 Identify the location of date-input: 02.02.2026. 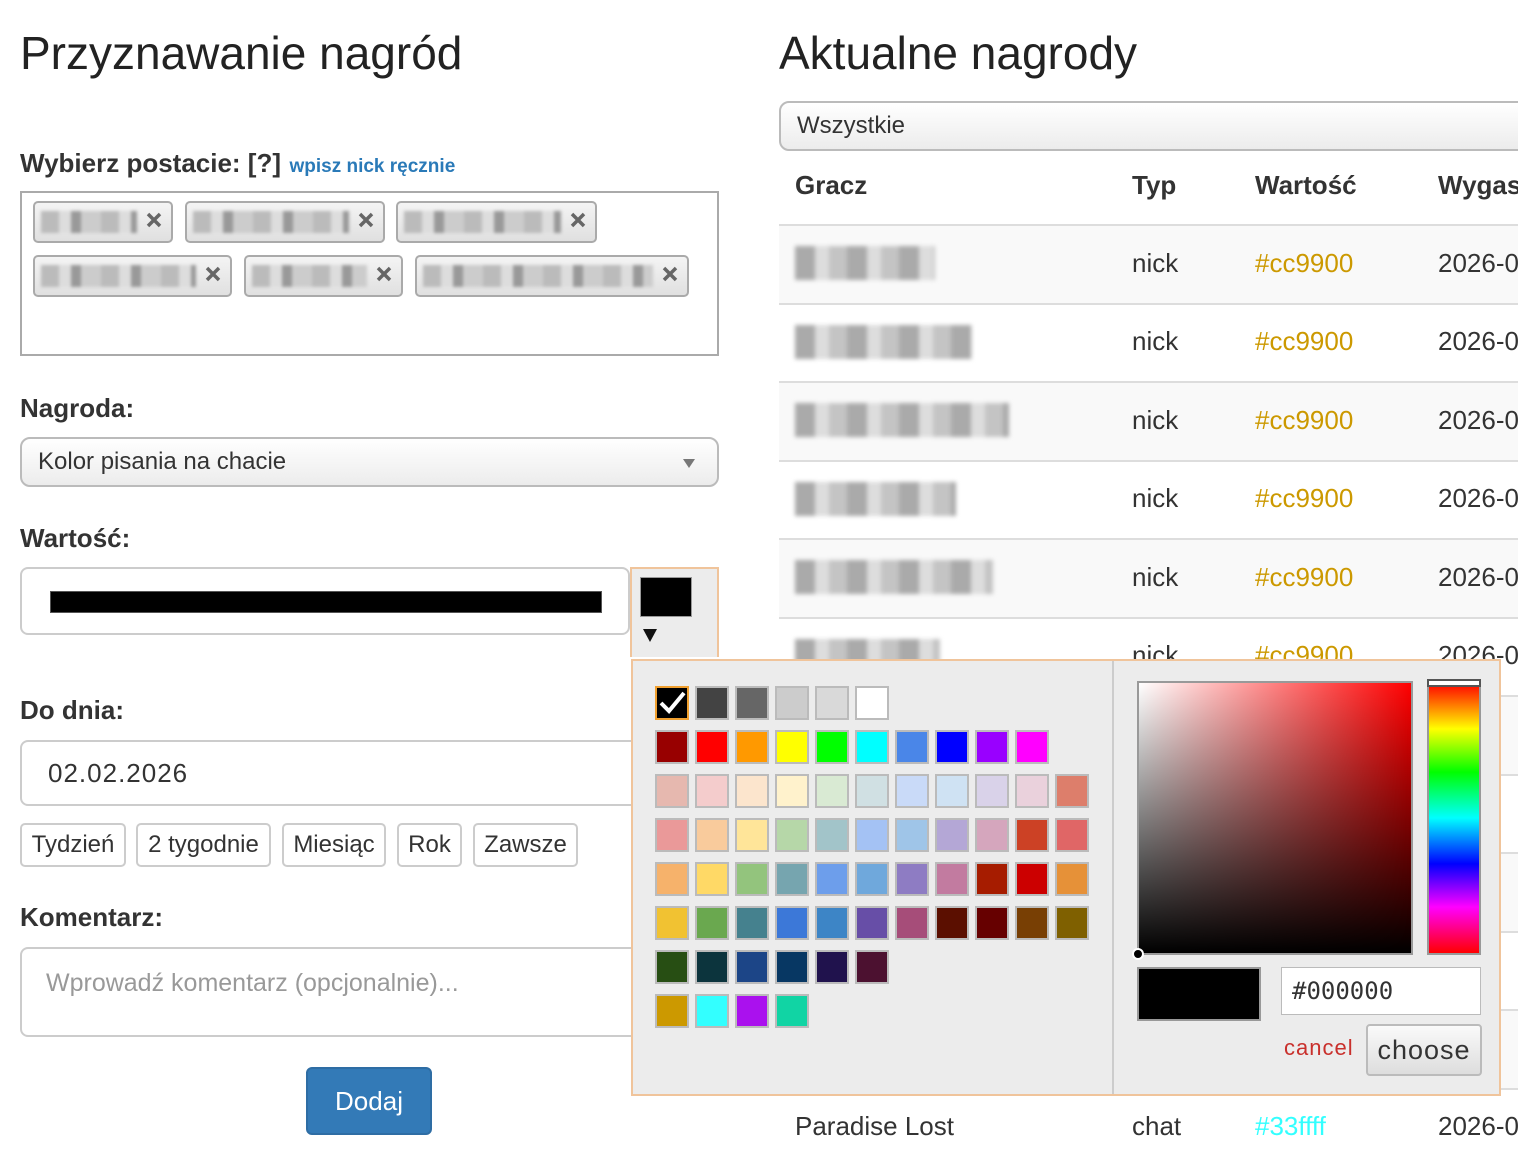
(340, 773).